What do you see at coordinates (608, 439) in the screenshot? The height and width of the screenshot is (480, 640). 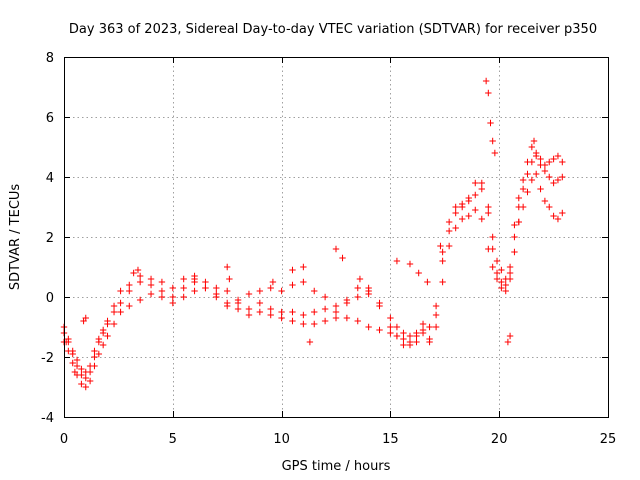 I see `x-tick-label: 25` at bounding box center [608, 439].